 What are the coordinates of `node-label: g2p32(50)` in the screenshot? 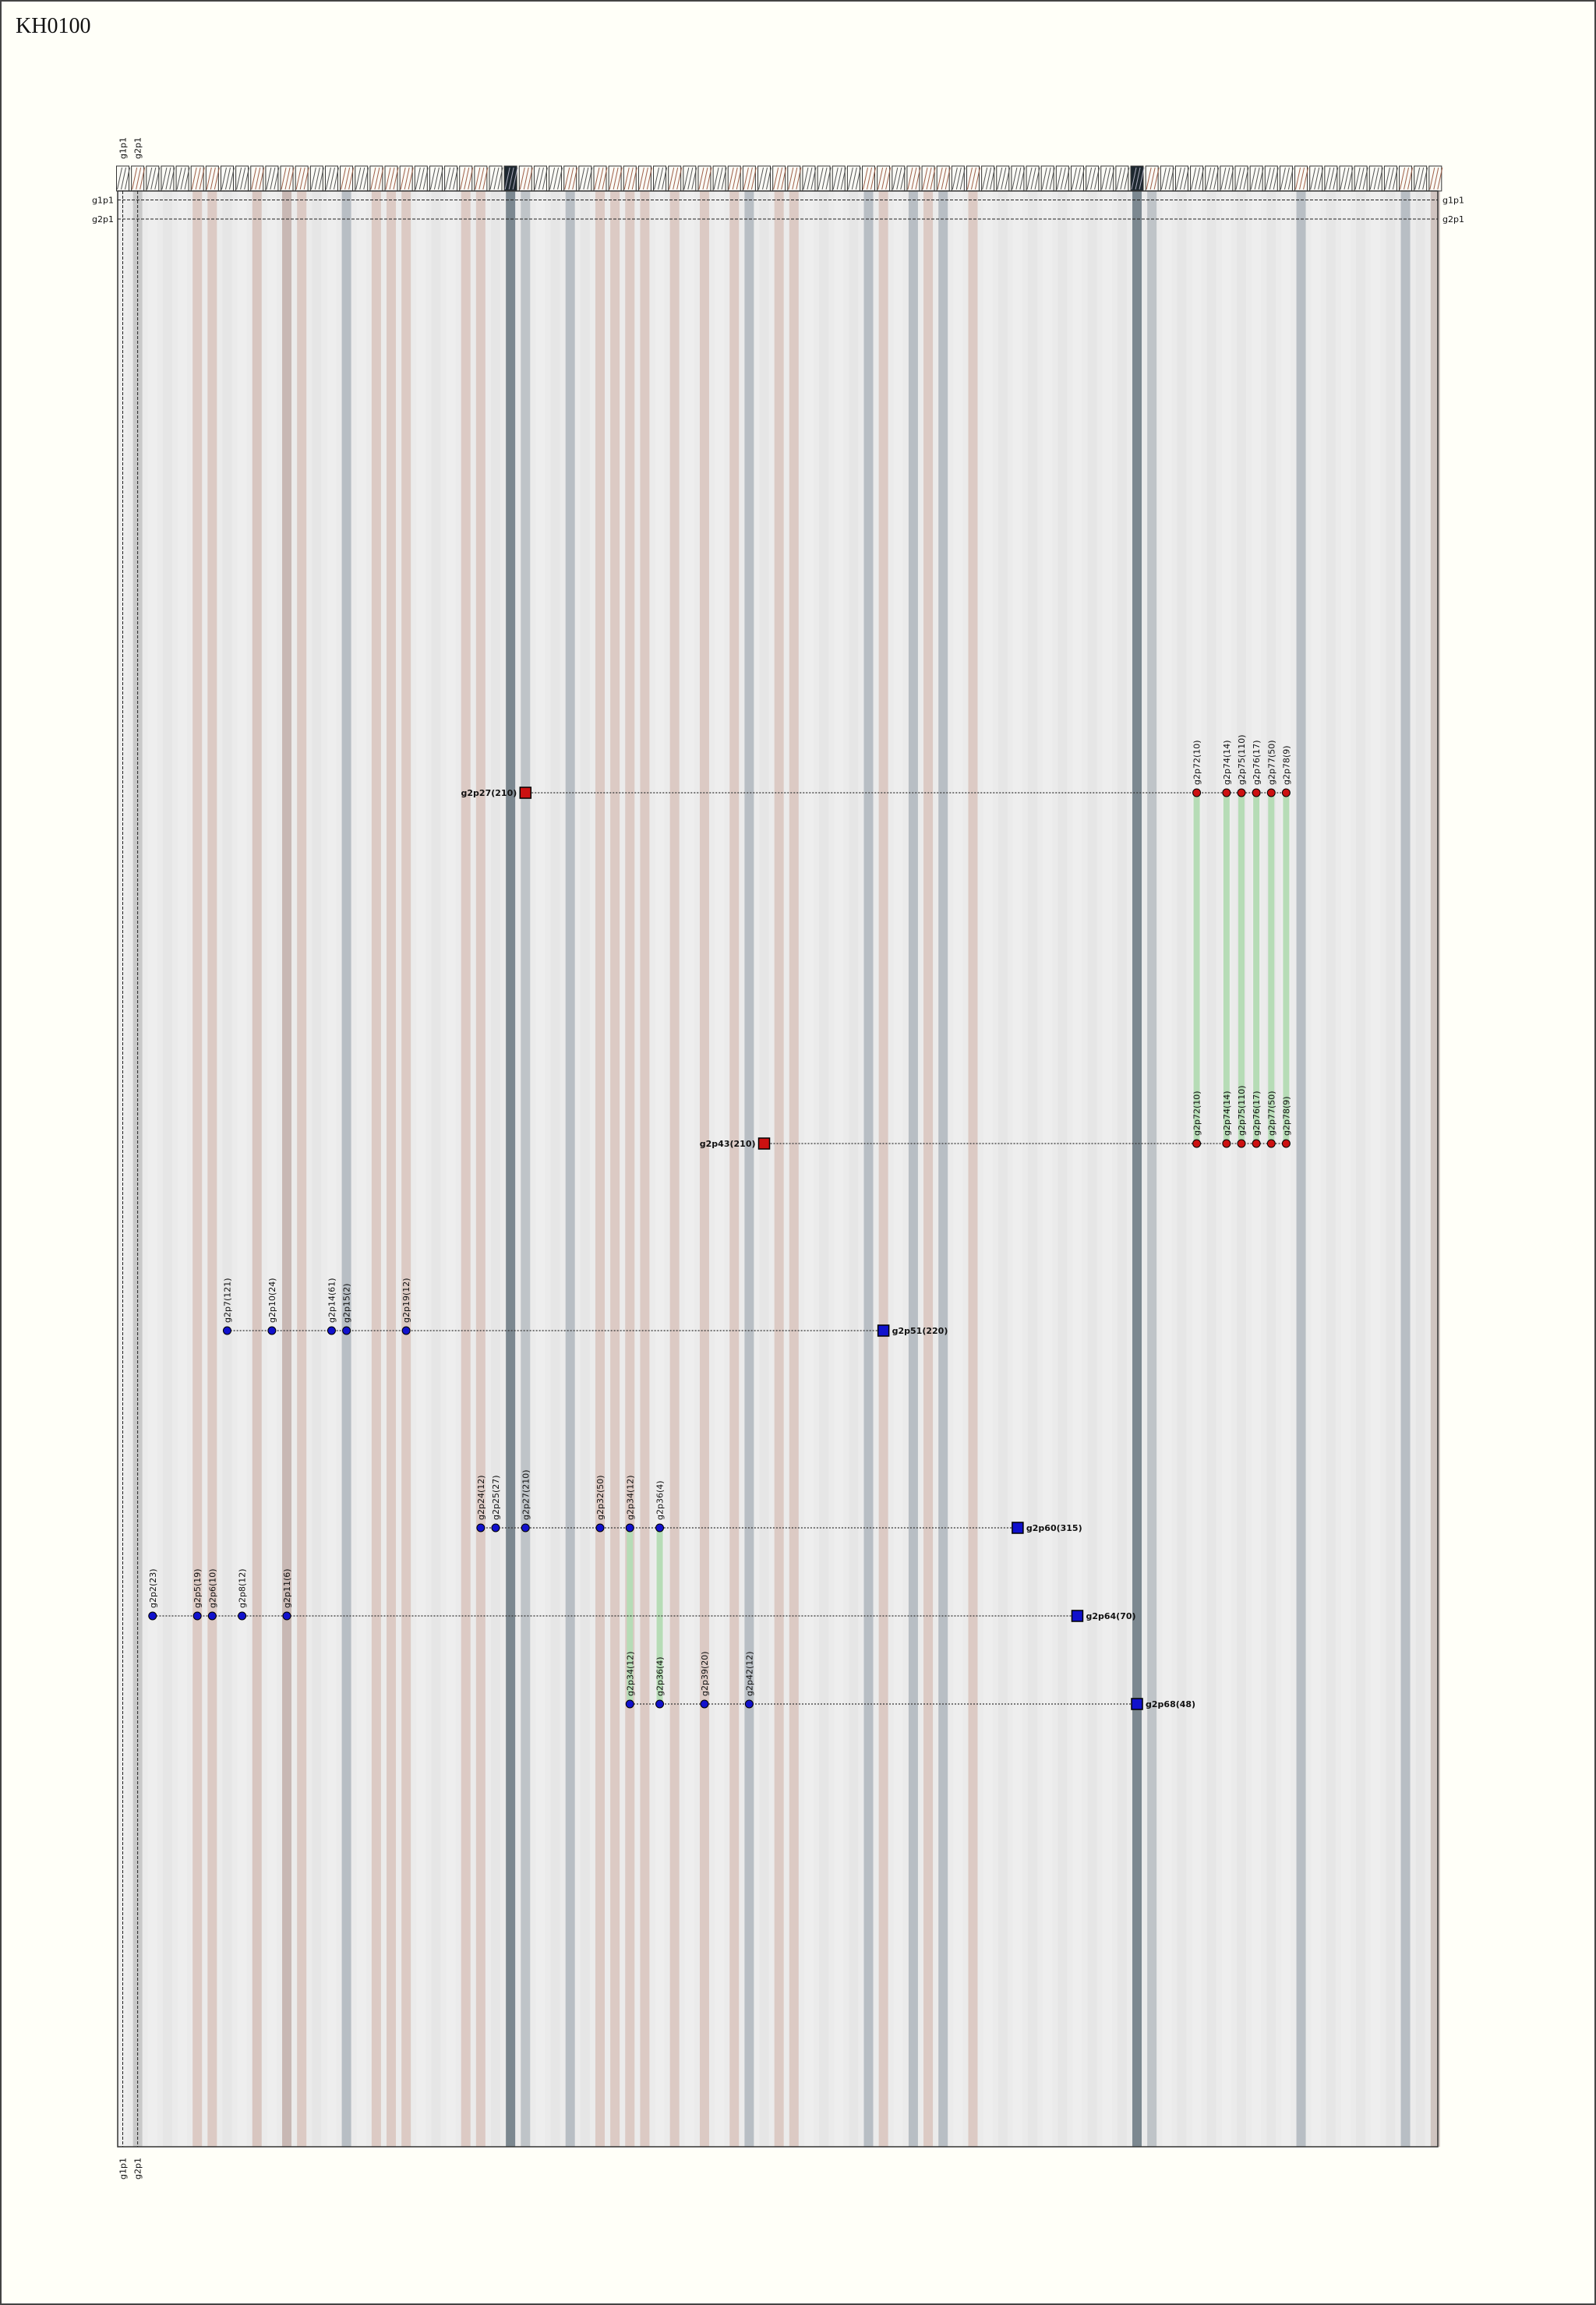 It's located at (600, 1497).